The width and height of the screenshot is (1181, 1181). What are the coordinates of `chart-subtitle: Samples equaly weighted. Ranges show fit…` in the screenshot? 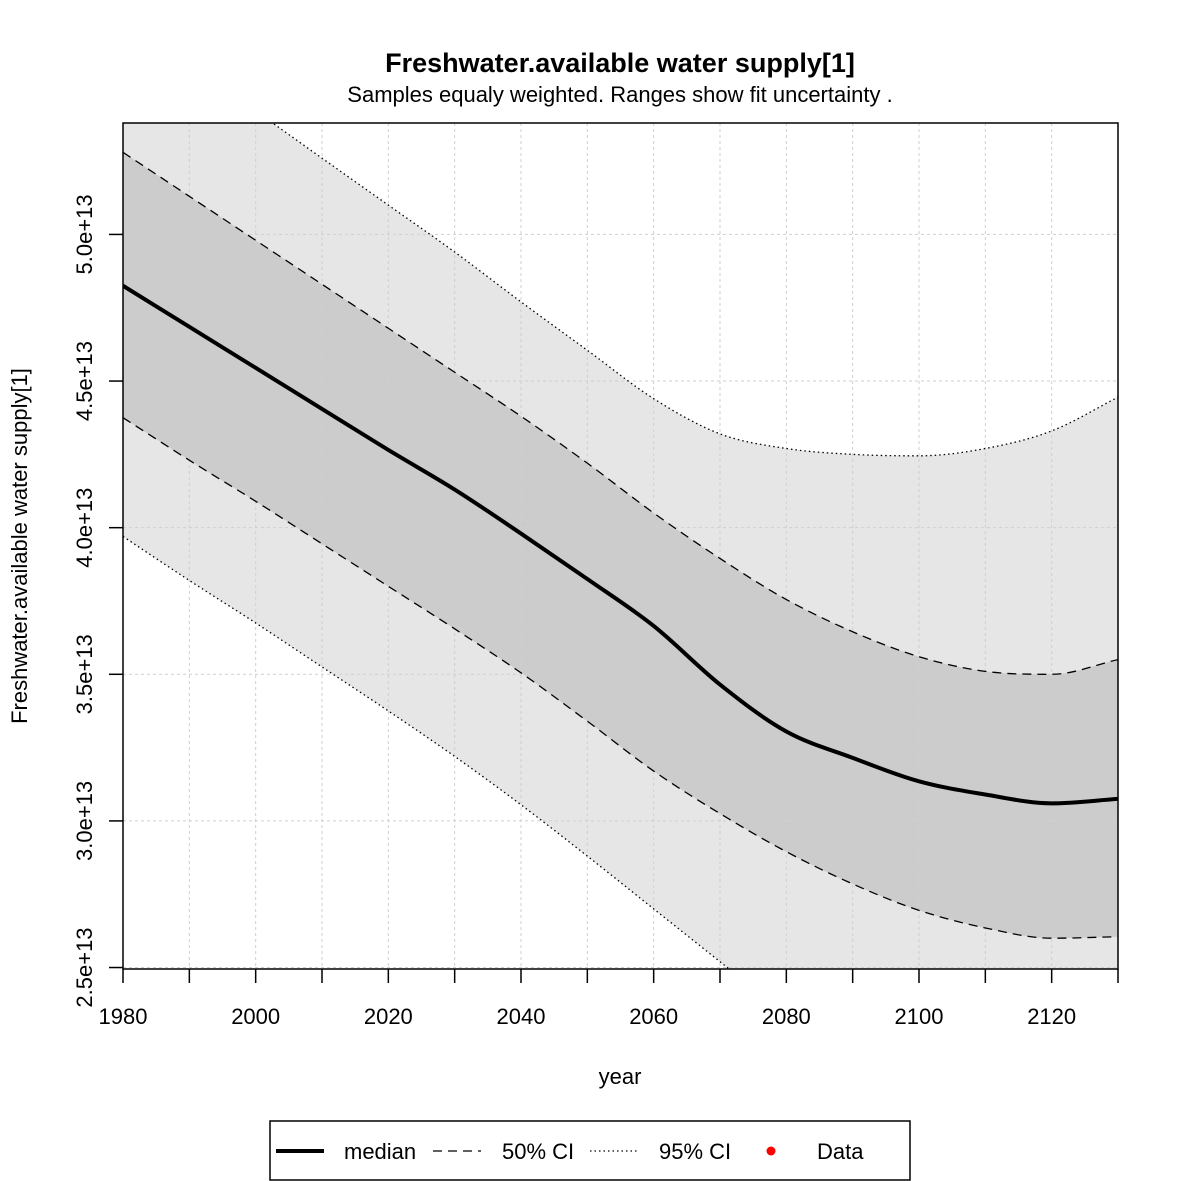 It's located at (619, 94).